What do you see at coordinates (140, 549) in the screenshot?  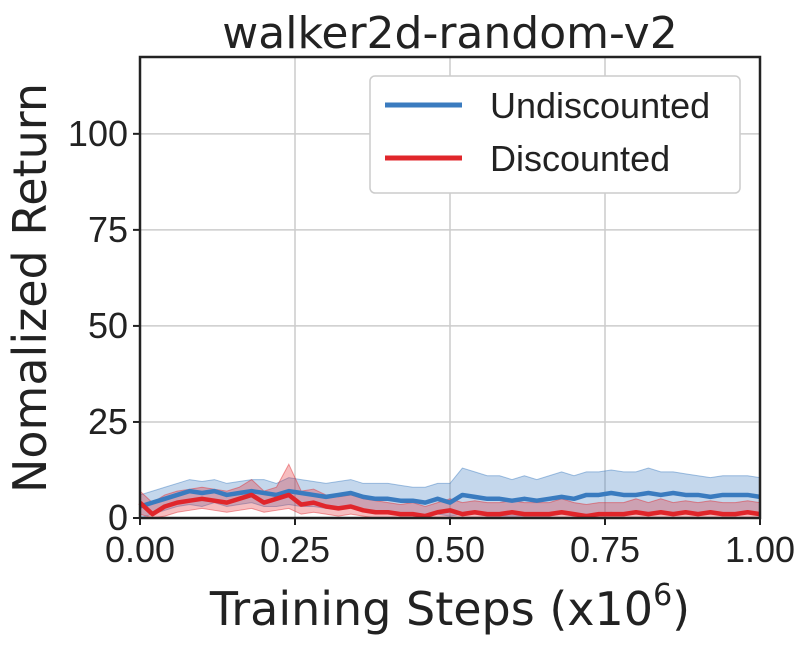 I see `x-tick-label: 0.00` at bounding box center [140, 549].